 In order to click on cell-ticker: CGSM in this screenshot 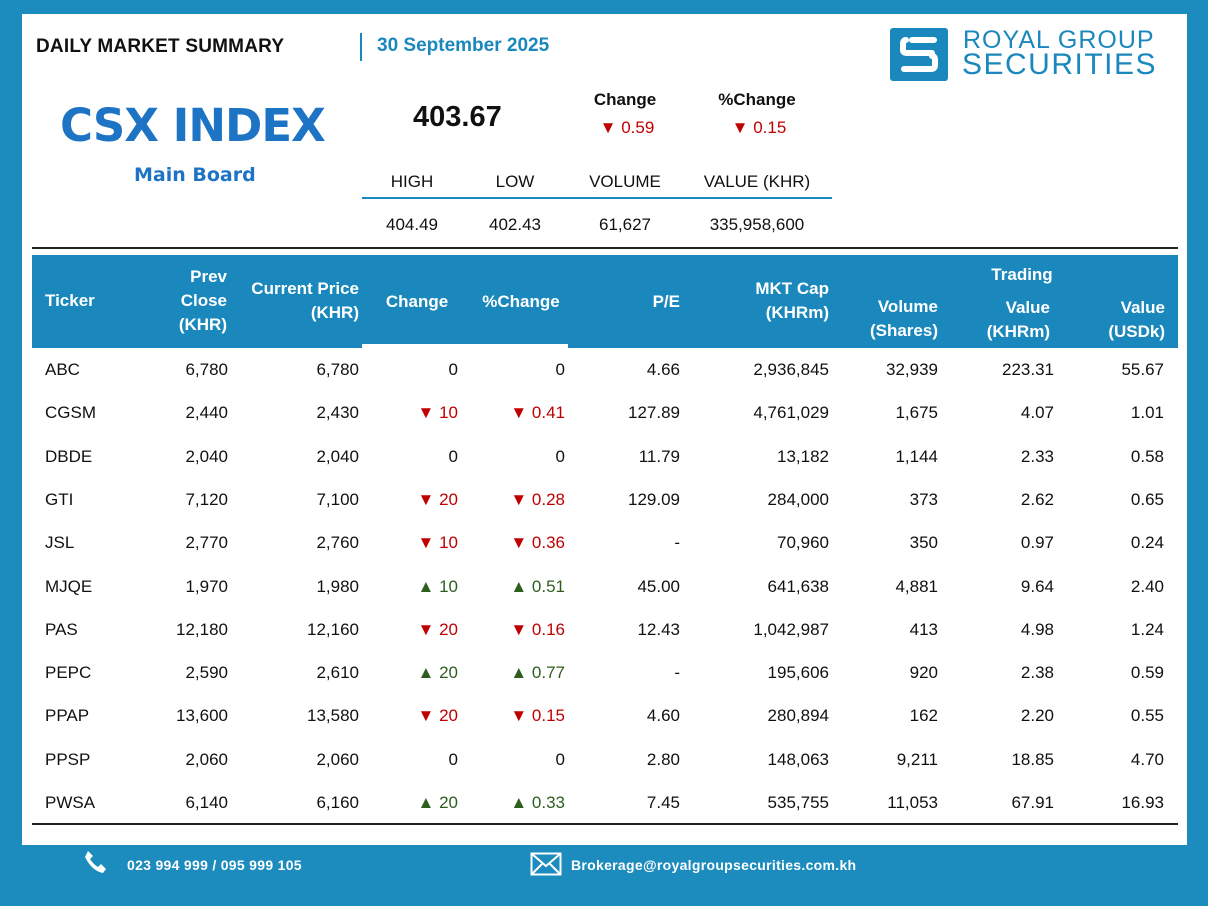, I will do `click(70, 413)`.